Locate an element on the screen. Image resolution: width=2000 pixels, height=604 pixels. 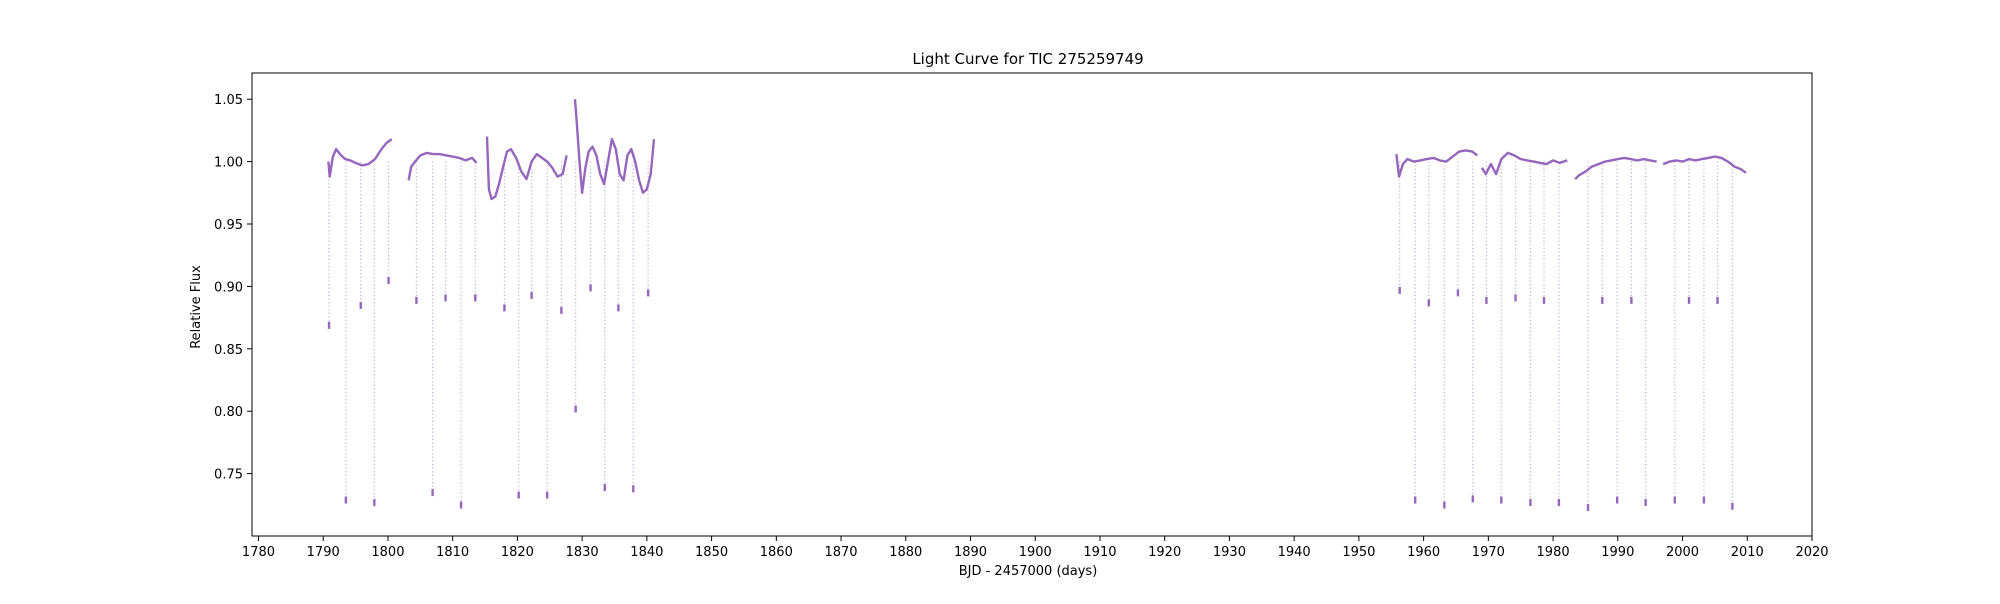
x-tick-label: 1870 is located at coordinates (840, 552).